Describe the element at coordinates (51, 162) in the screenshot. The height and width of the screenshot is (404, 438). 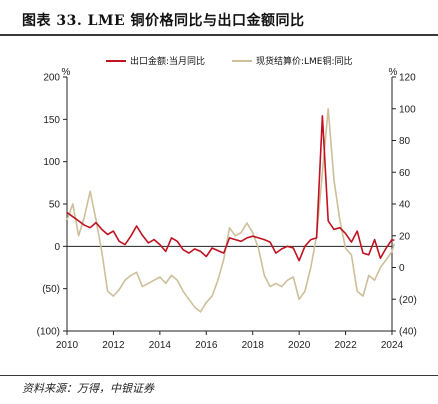
I see `left-tick-label: 100` at that location.